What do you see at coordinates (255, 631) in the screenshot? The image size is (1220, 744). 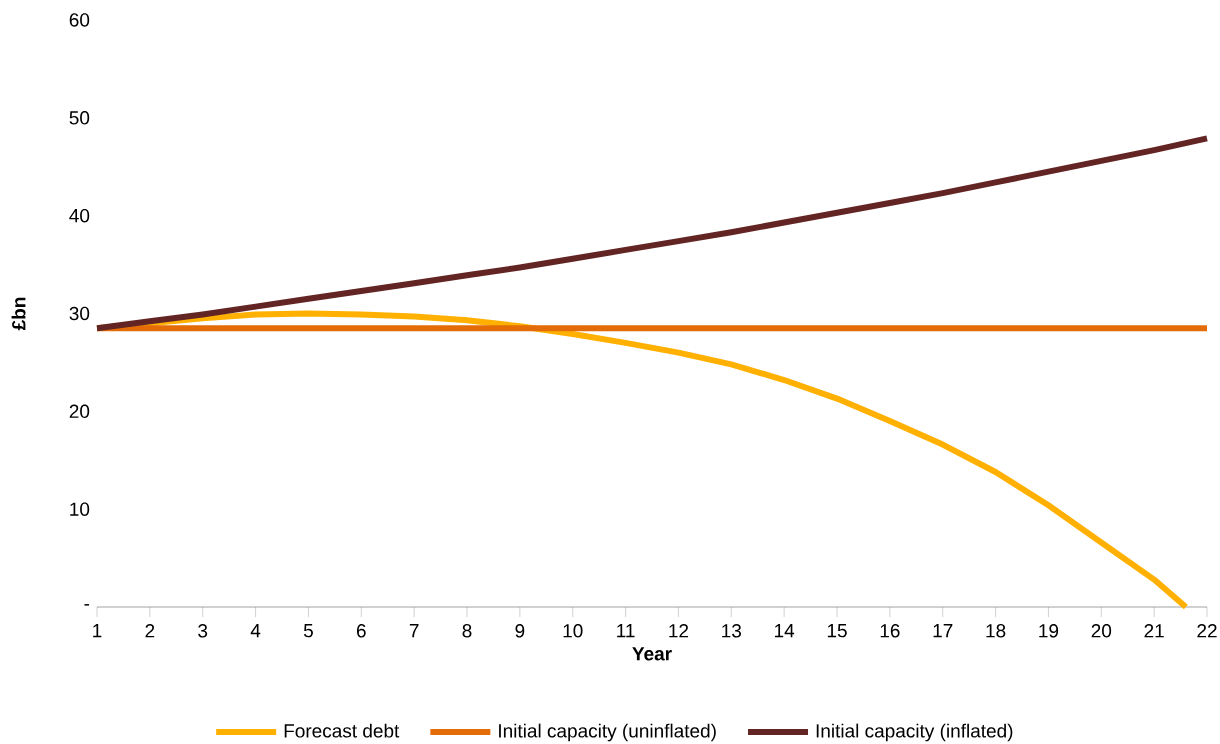 I see `x-tick-label: 4` at bounding box center [255, 631].